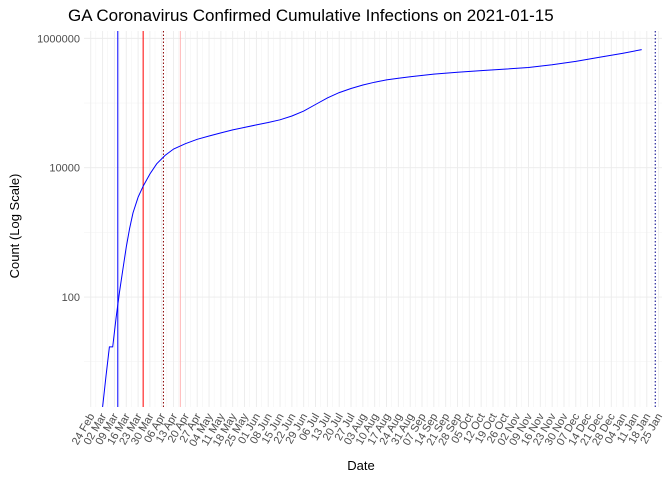 The height and width of the screenshot is (480, 672). I want to click on y-axis-ticks: 100 10000 1000000, so click(58, 168).